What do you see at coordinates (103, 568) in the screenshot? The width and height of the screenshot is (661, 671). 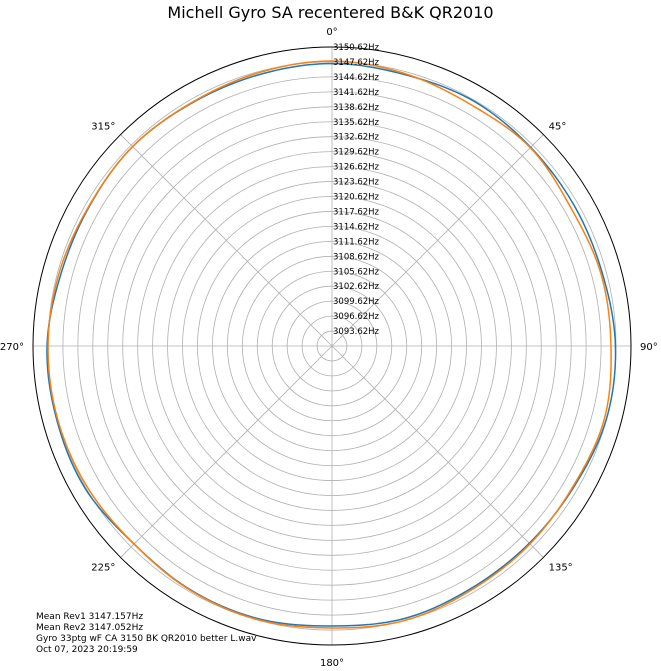 I see `angle-label: 225°` at bounding box center [103, 568].